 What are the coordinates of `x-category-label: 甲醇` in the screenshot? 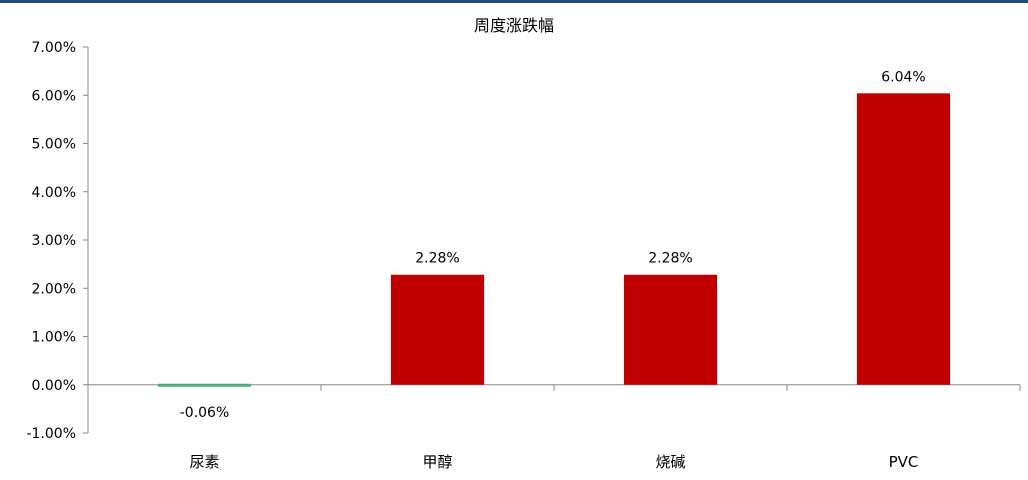 It's located at (437, 462).